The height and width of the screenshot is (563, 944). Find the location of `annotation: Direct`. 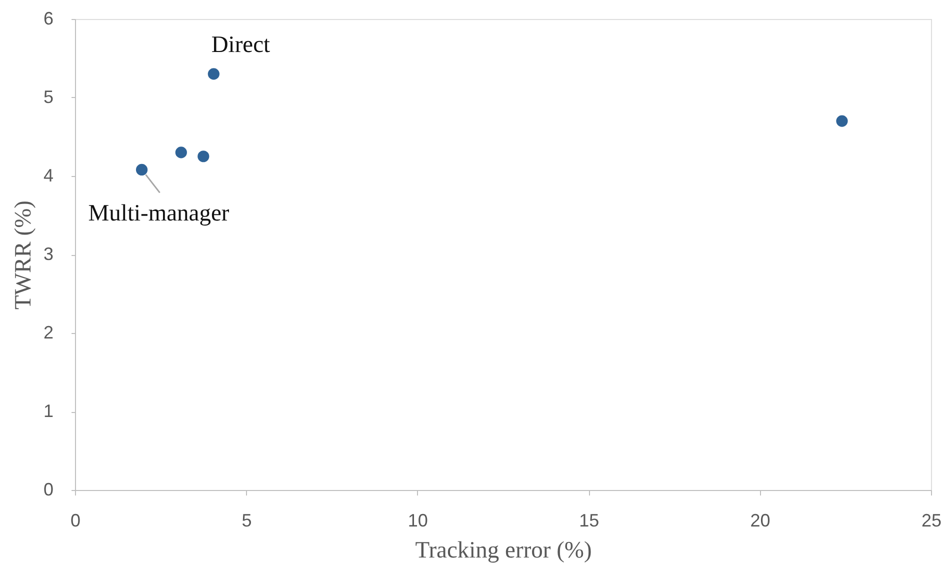

annotation: Direct is located at coordinates (240, 45).